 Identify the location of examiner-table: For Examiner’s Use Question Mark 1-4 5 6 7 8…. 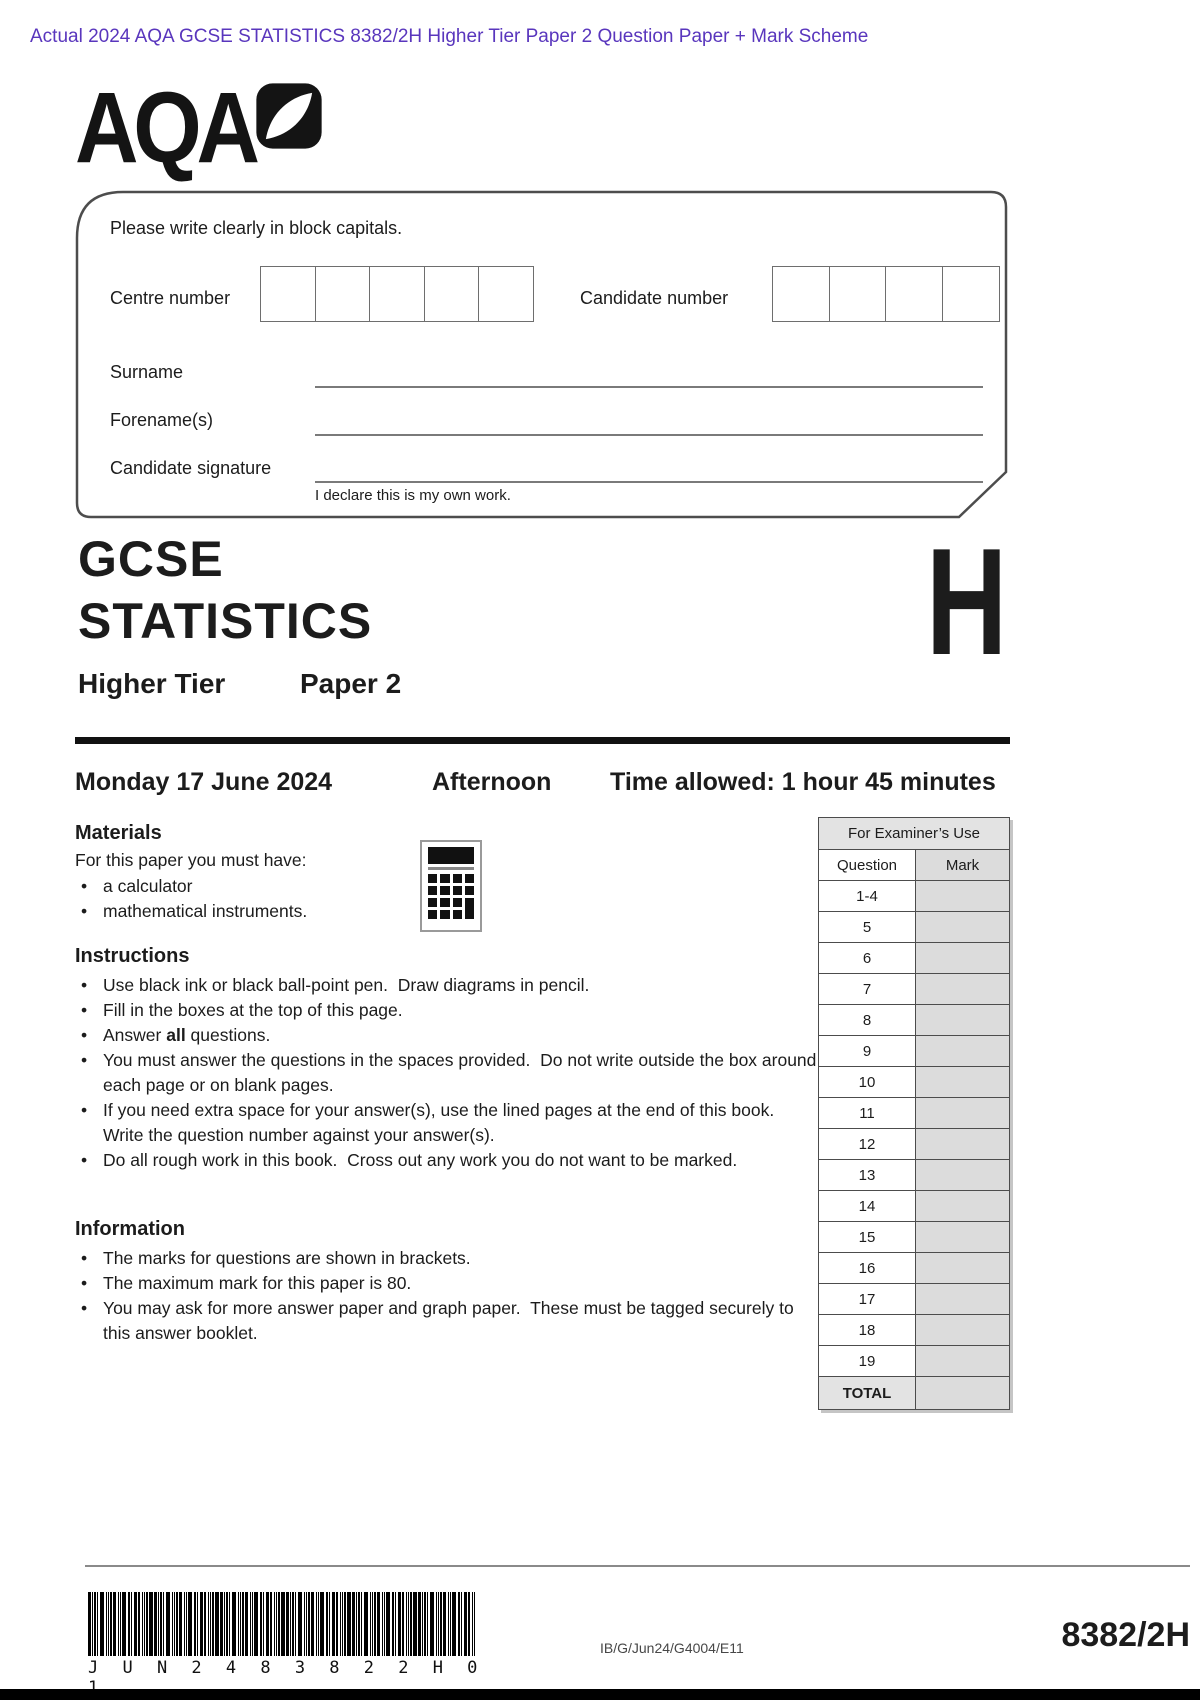
(914, 1113).